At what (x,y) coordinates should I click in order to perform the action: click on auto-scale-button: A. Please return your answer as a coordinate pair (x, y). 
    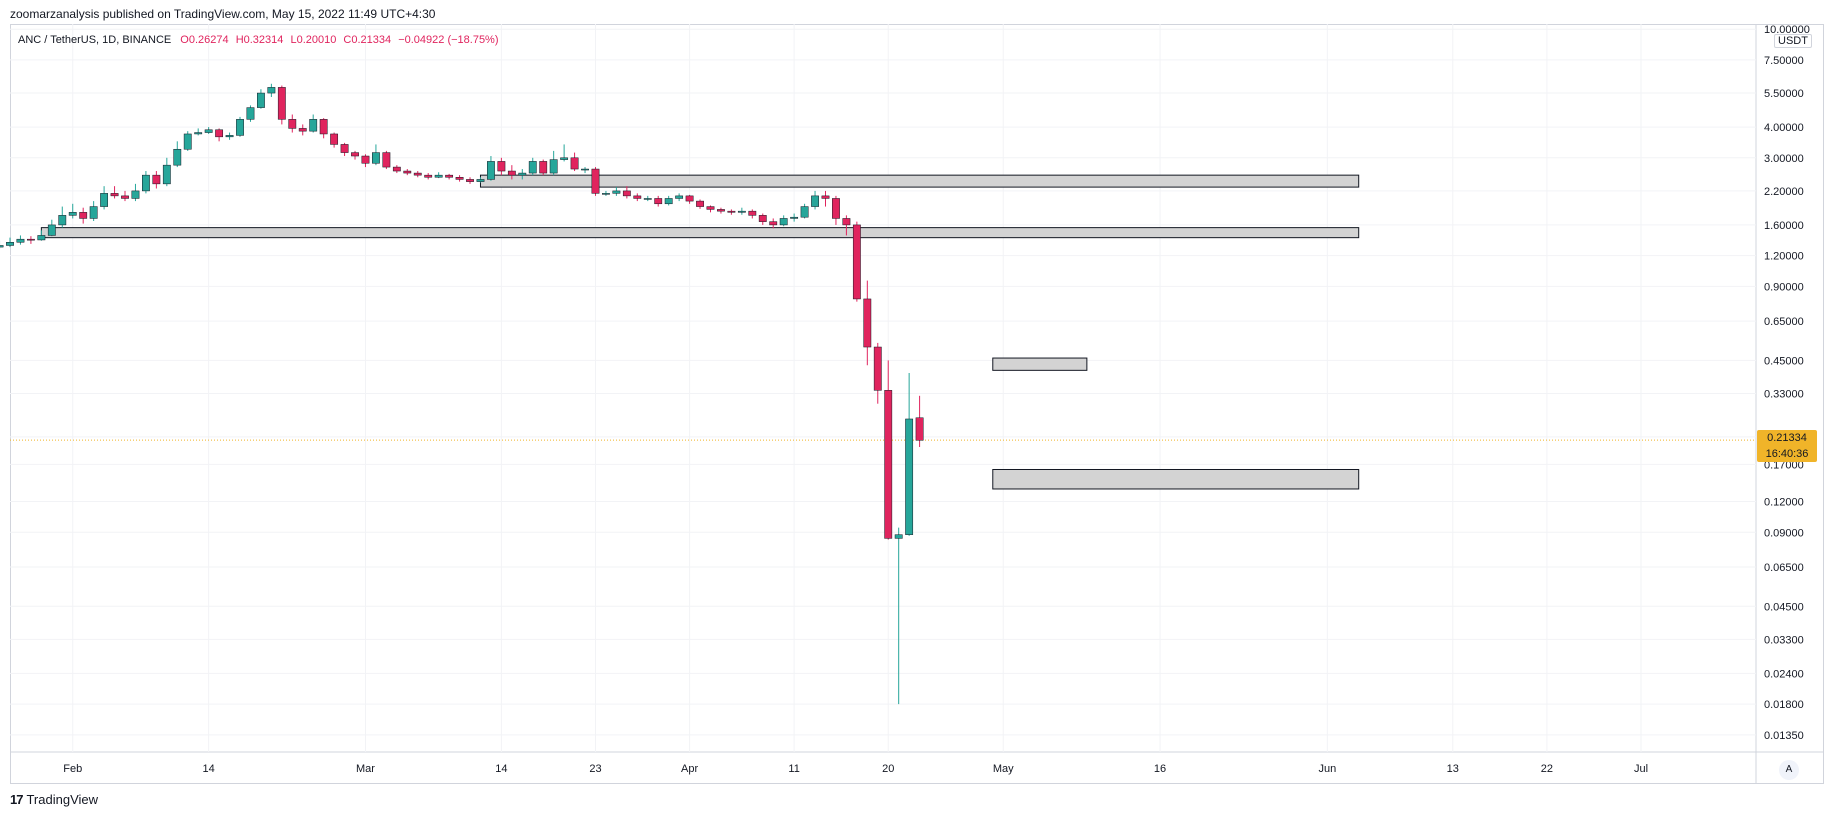
    Looking at the image, I should click on (1789, 770).